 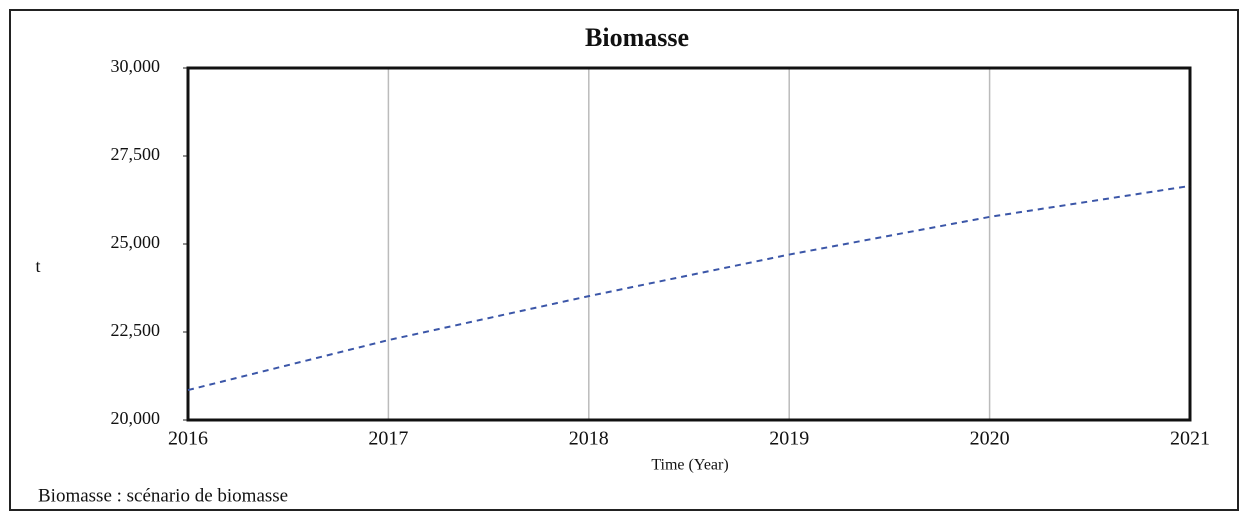 What do you see at coordinates (1190, 439) in the screenshot?
I see `x-tick-label: 2021` at bounding box center [1190, 439].